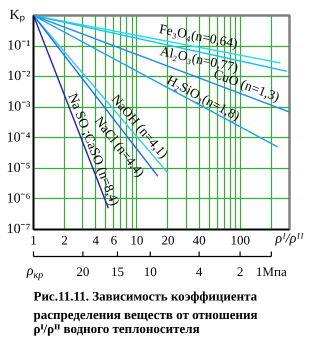 This screenshot has width=312, height=357. I want to click on x-tick-label: 4, so click(96, 240).